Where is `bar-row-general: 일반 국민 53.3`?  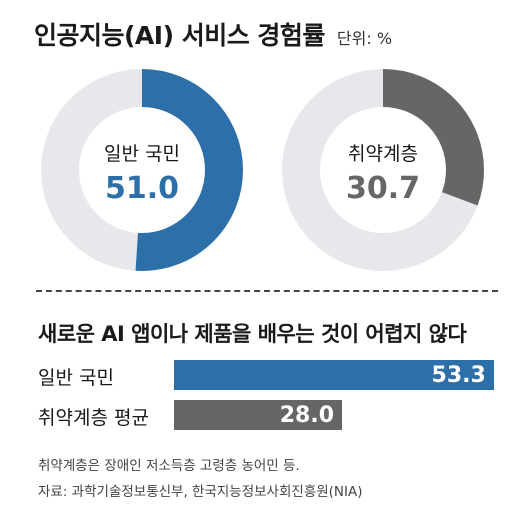
bar-row-general: 일반 국민 53.3 is located at coordinates (269, 375).